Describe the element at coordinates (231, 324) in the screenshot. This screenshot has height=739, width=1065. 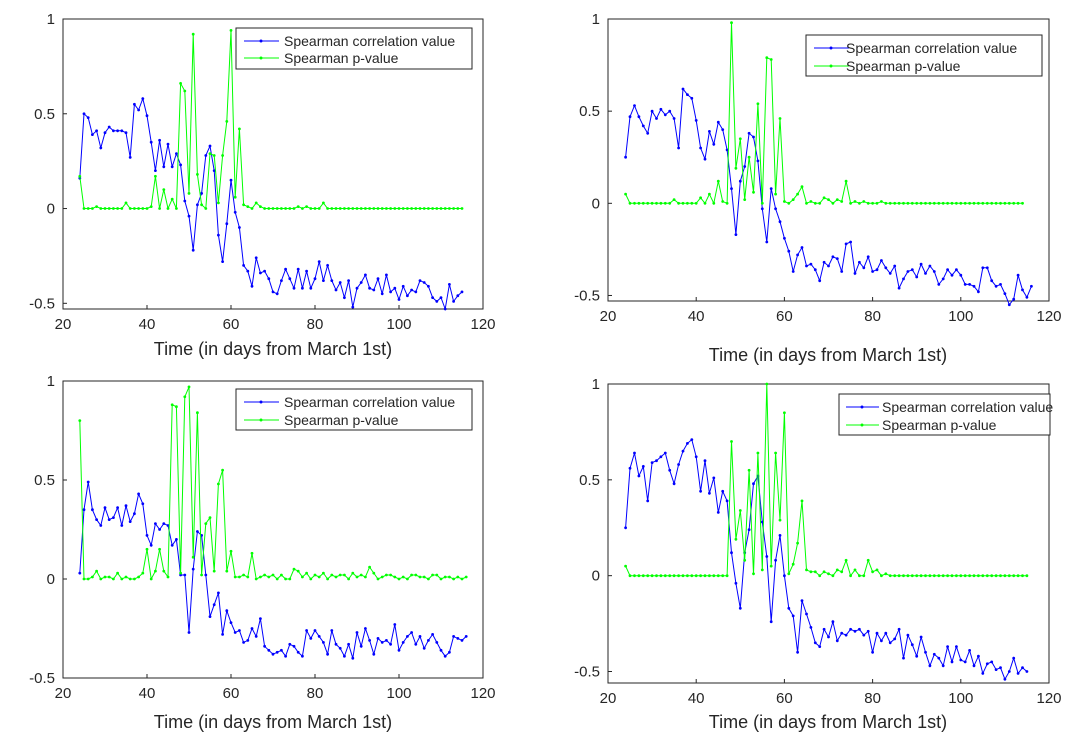
I see `x-tick-label: 60` at that location.